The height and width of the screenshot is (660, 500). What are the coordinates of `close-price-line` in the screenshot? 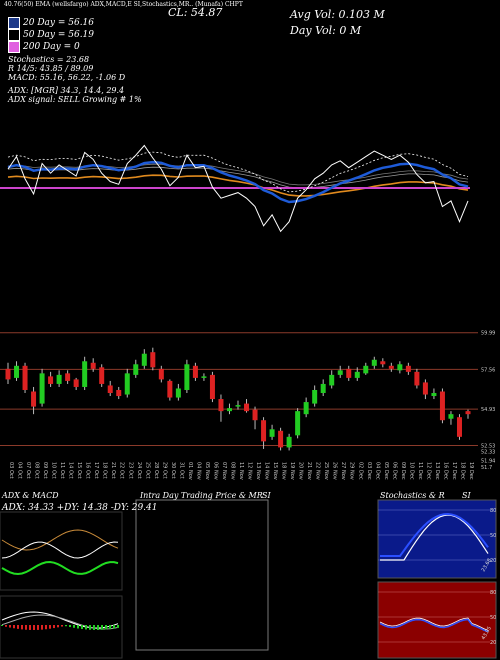 It's located at (238, 188).